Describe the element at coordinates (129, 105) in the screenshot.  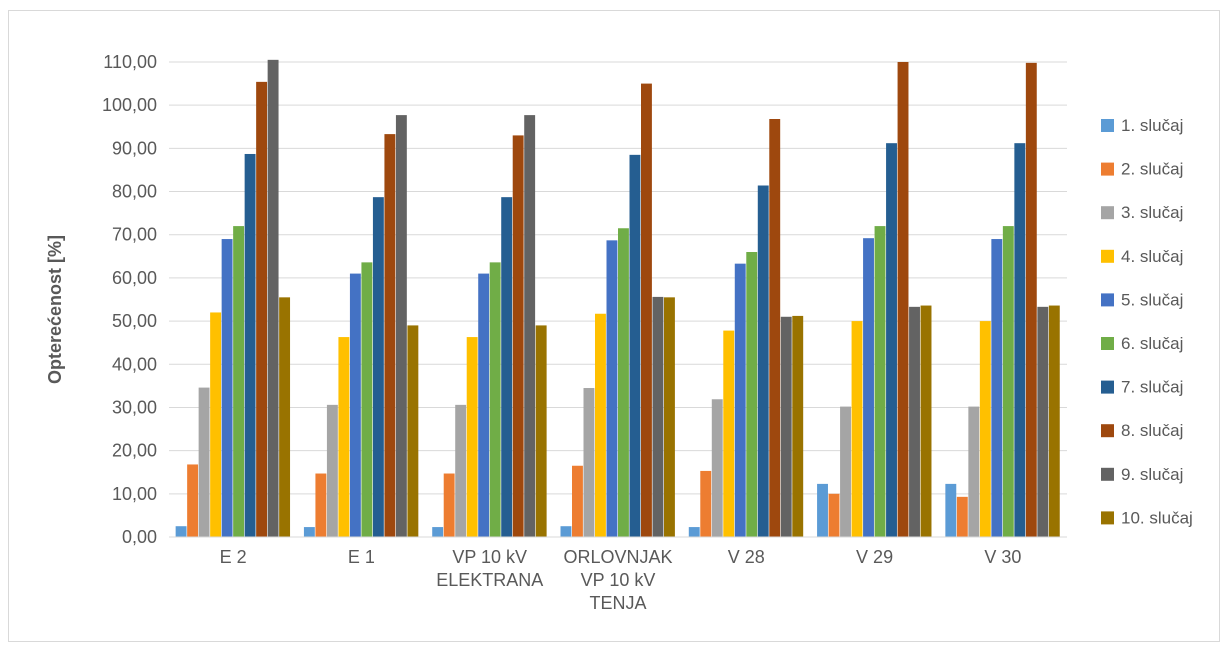
I see `y-tick-label: 100,00` at that location.